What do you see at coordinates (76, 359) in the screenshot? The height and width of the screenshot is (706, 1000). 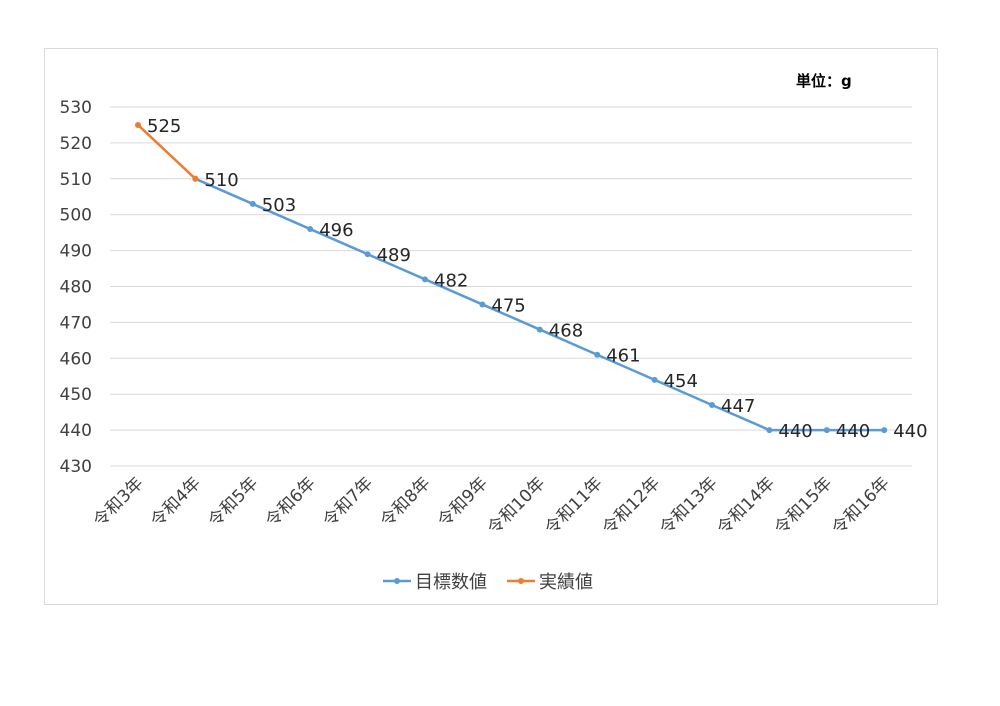 I see `y-tick-label: 460` at bounding box center [76, 359].